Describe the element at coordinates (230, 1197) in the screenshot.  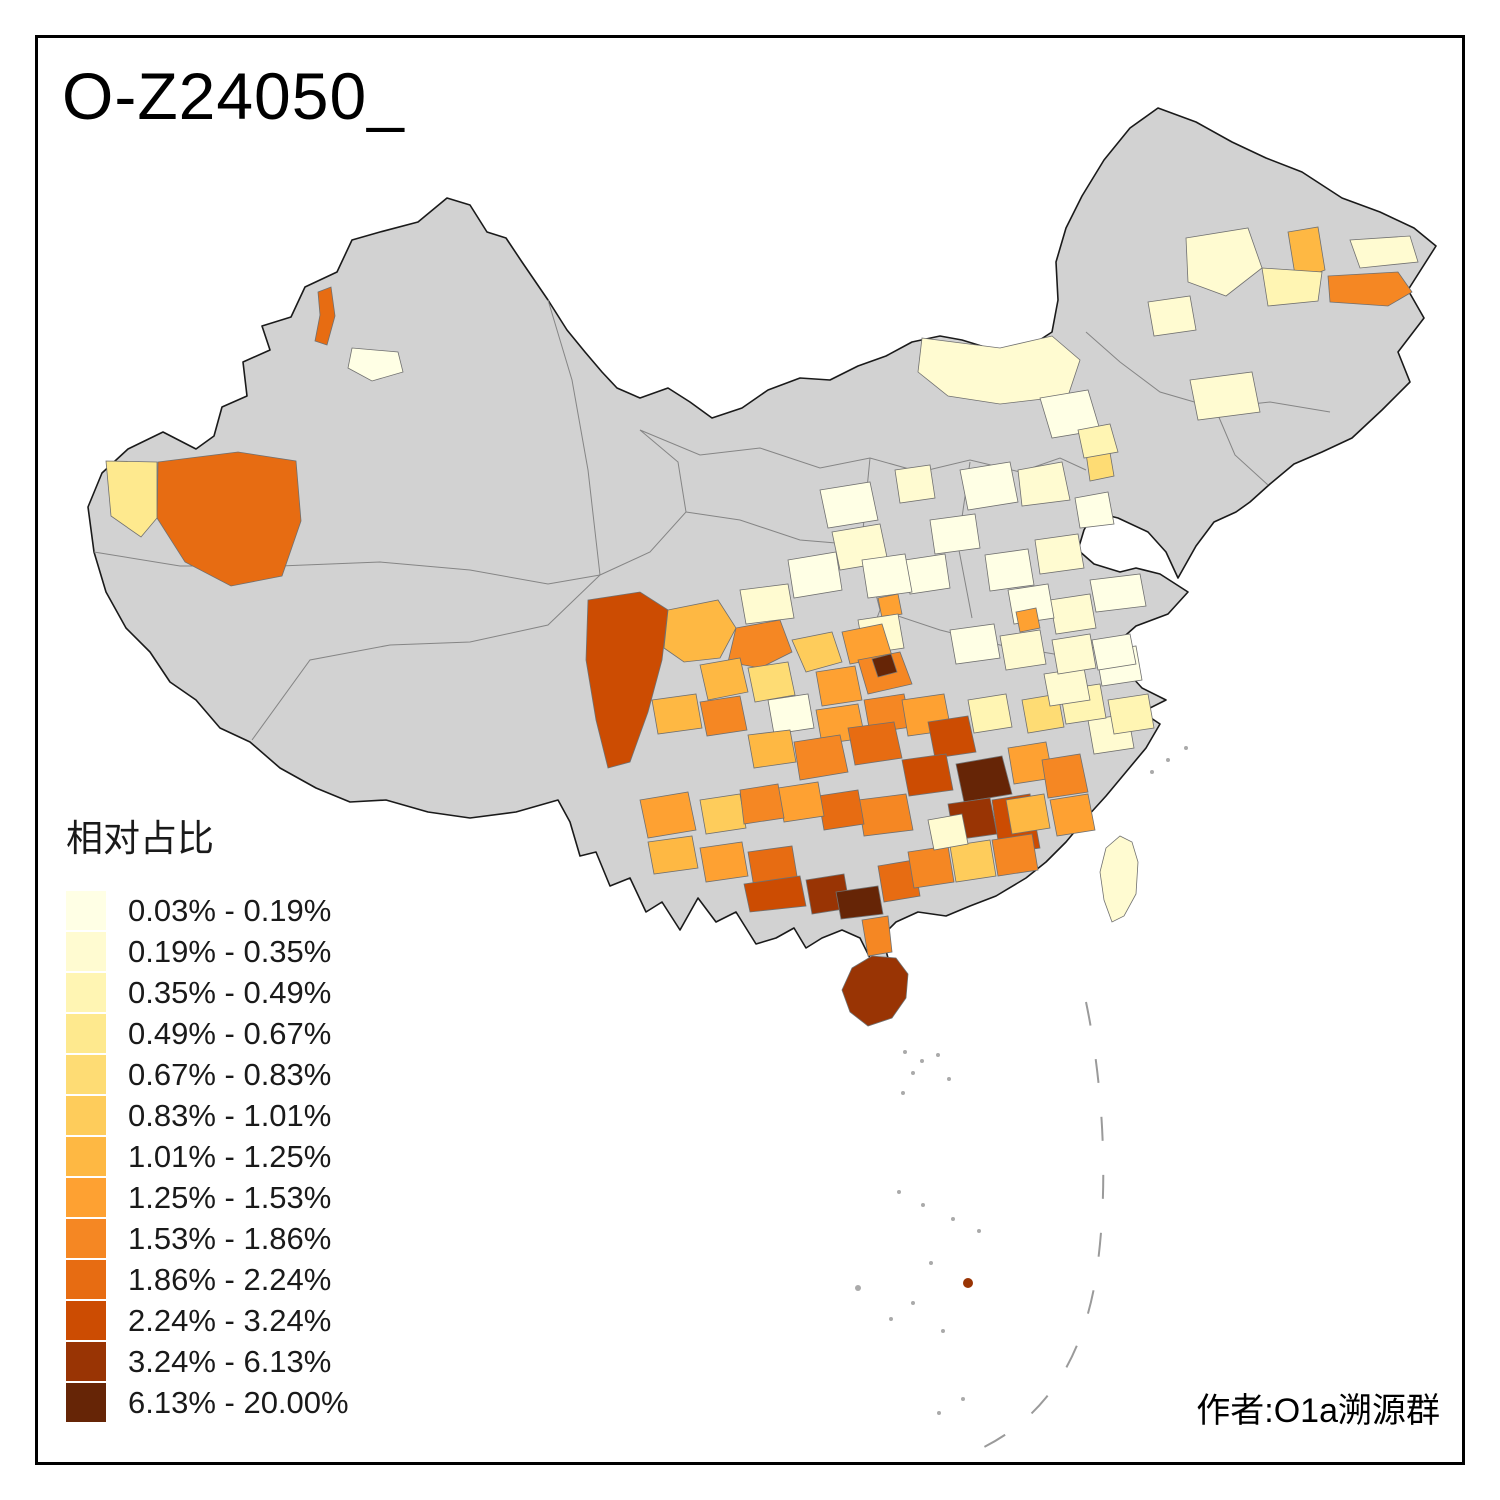
I see `legend-label: 1.25% - 1.53%` at that location.